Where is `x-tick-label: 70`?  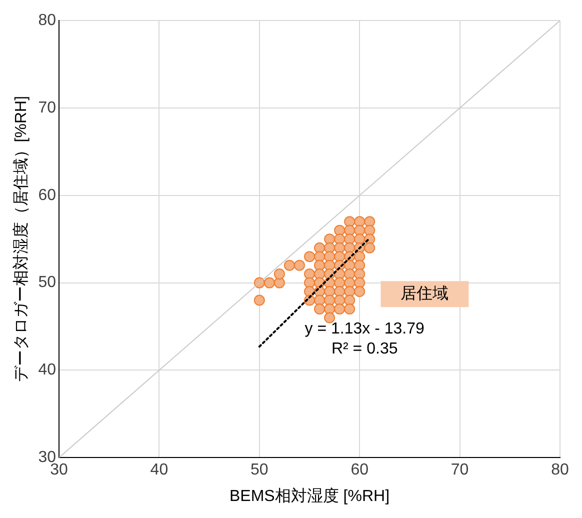
x-tick-label: 70 is located at coordinates (459, 470).